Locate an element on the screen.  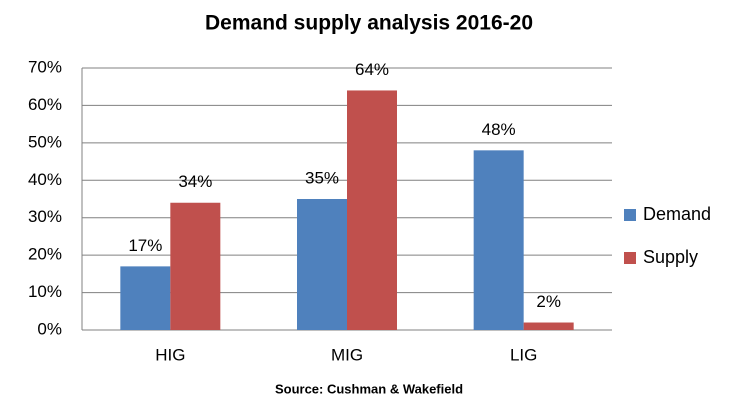
y-tick-label: 50% is located at coordinates (45, 141).